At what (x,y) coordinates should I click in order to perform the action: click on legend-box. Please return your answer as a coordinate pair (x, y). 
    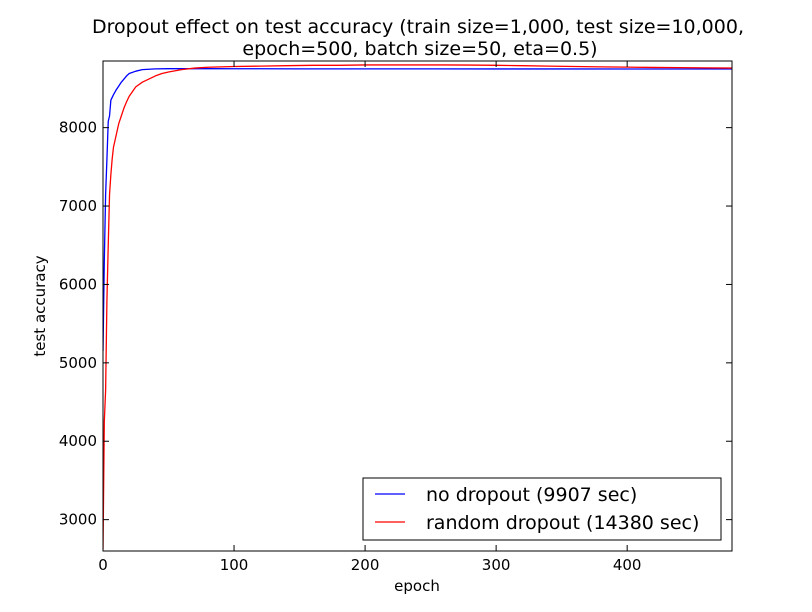
    Looking at the image, I should click on (542, 509).